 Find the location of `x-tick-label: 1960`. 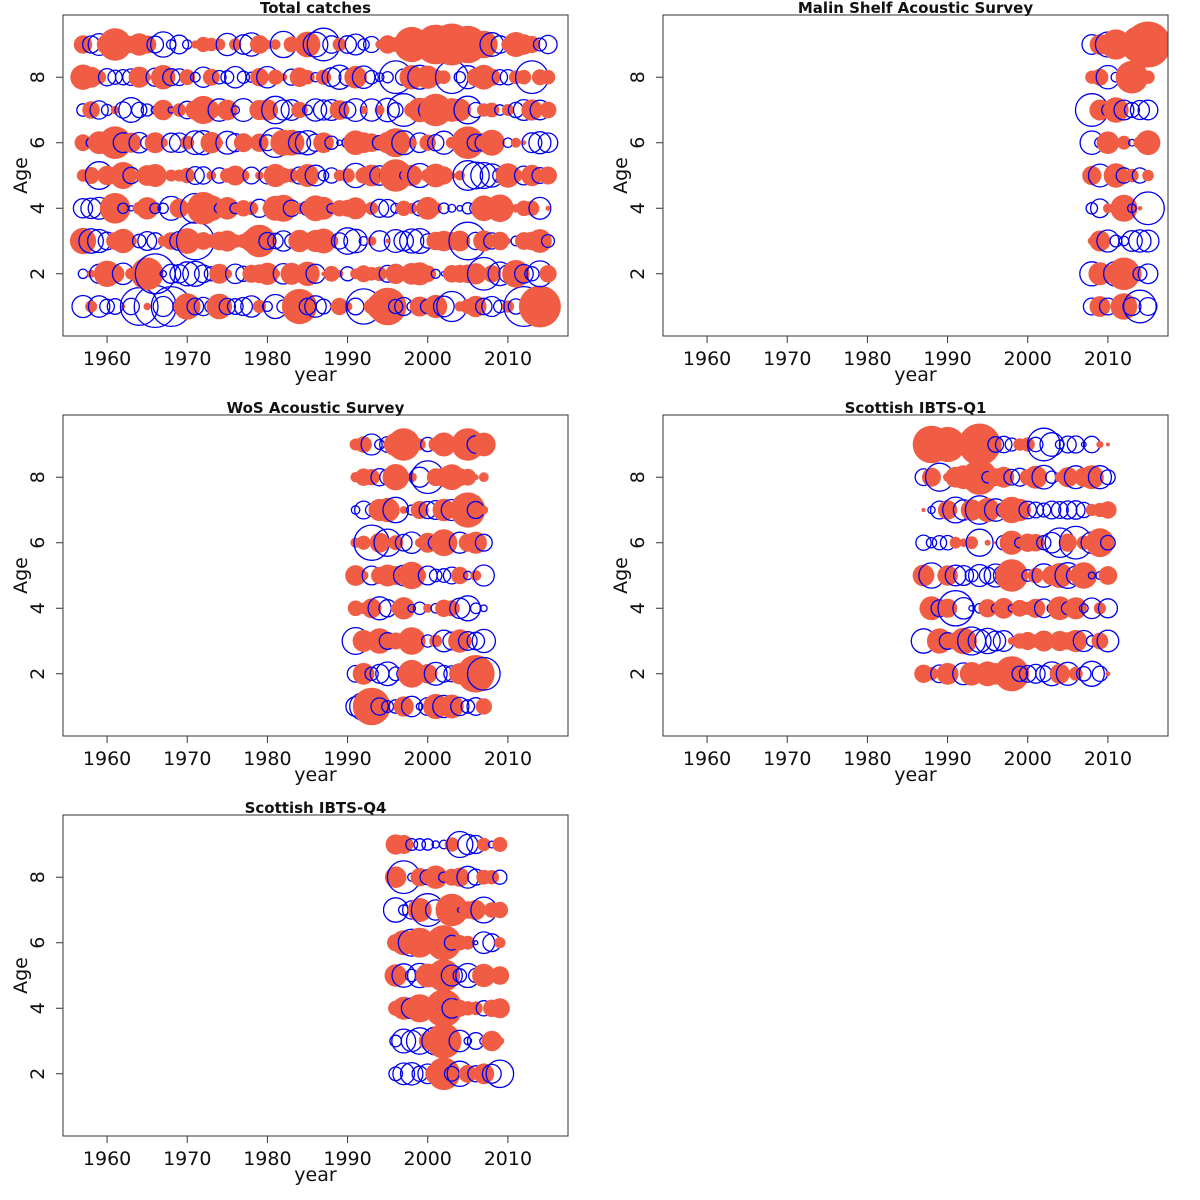

x-tick-label: 1960 is located at coordinates (107, 1159).